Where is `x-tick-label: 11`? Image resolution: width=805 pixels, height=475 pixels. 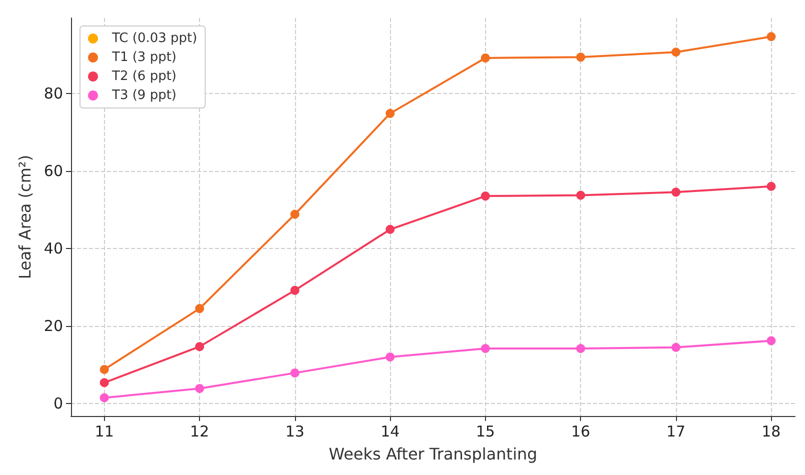
x-tick-label: 11 is located at coordinates (104, 431).